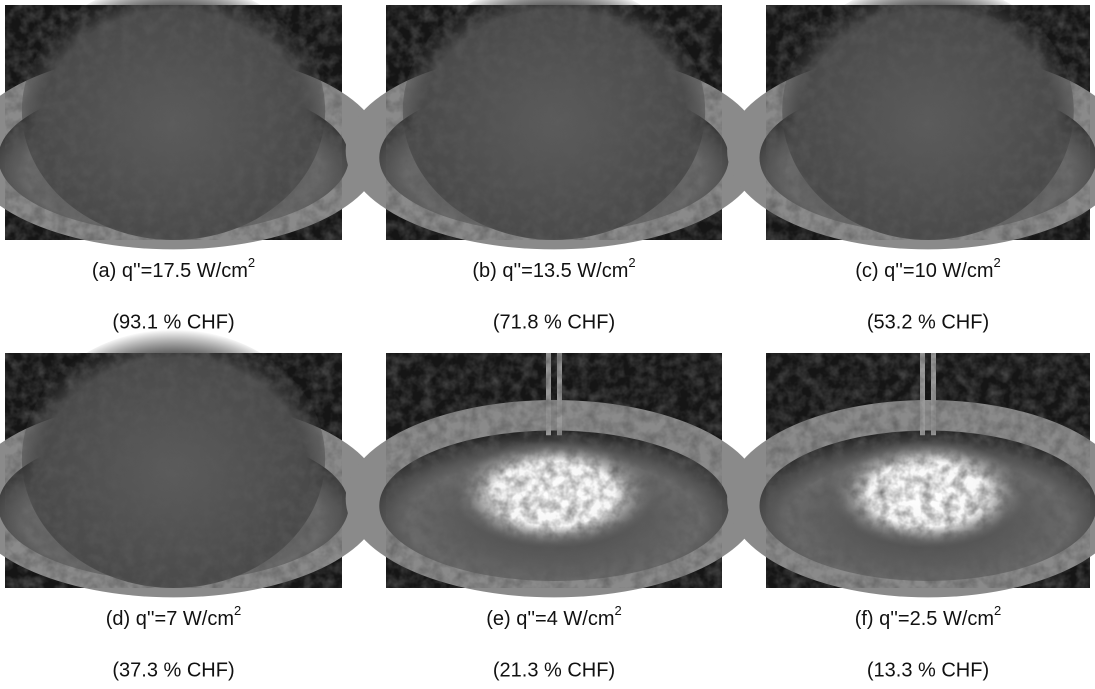 This screenshot has height=689, width=1095. What do you see at coordinates (170, 271) in the screenshot?
I see `caption-text: (a) q''=17.5 W/cm` at bounding box center [170, 271].